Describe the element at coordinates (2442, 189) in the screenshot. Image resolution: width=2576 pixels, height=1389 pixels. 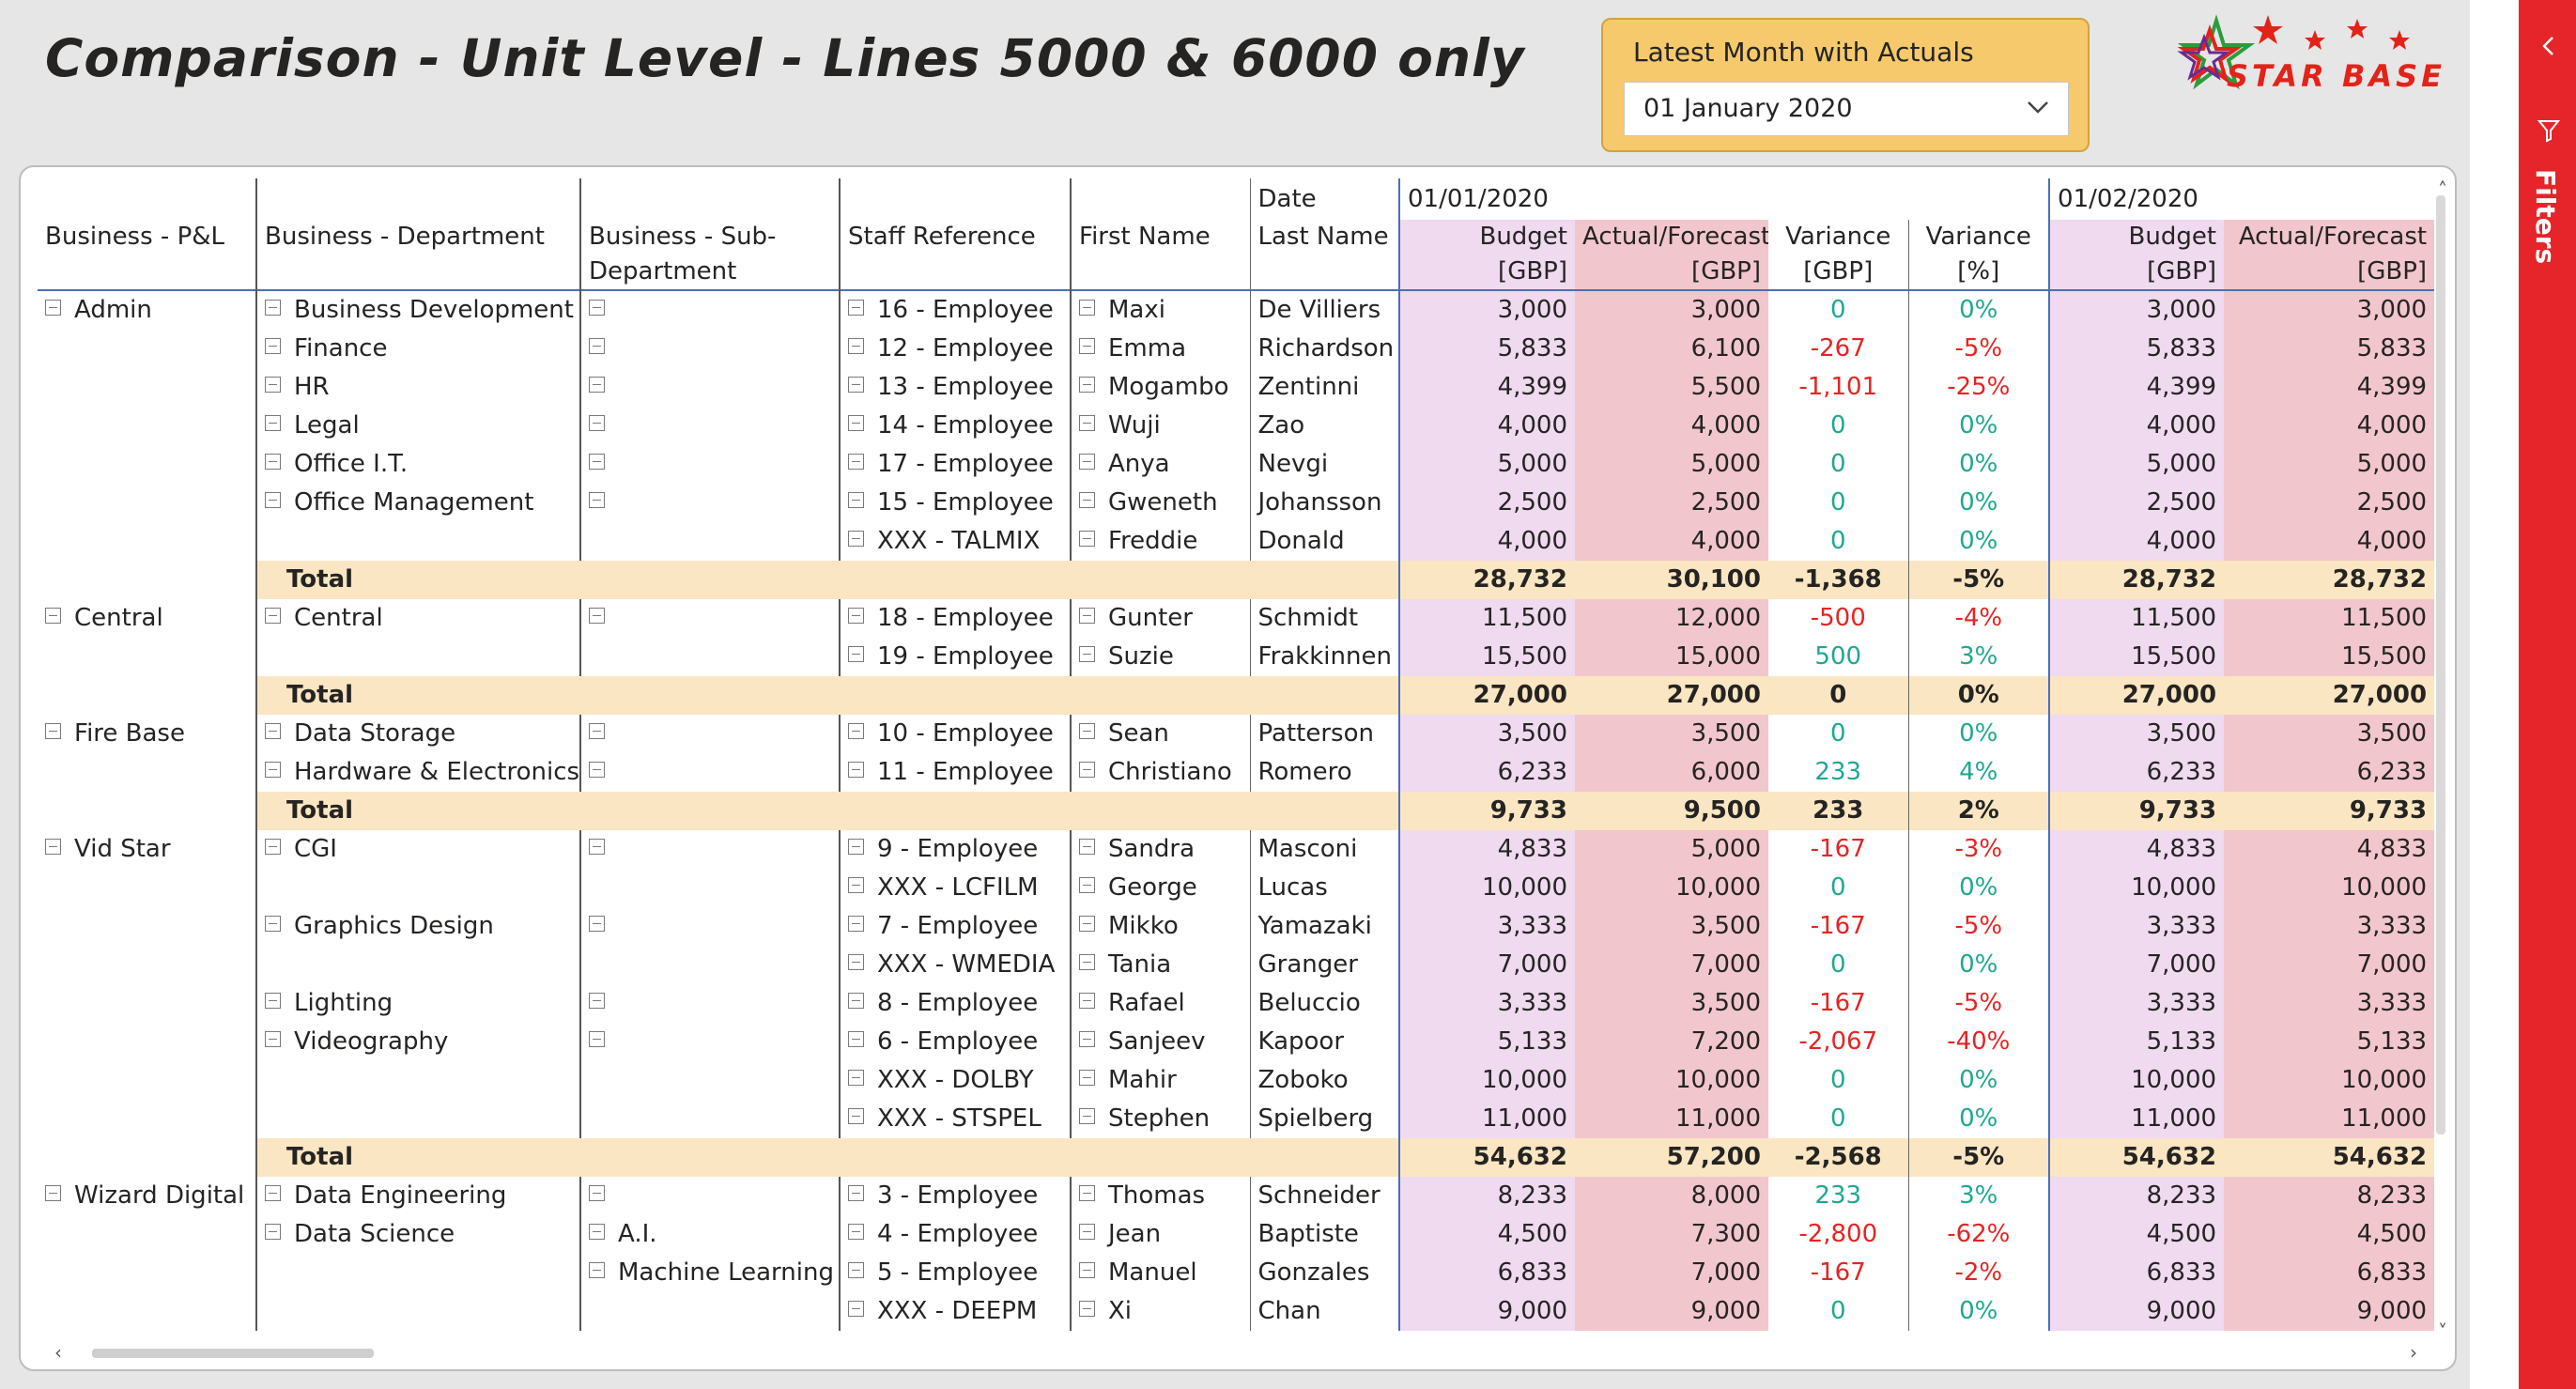
I see `scroll-up-icon: ˄` at that location.